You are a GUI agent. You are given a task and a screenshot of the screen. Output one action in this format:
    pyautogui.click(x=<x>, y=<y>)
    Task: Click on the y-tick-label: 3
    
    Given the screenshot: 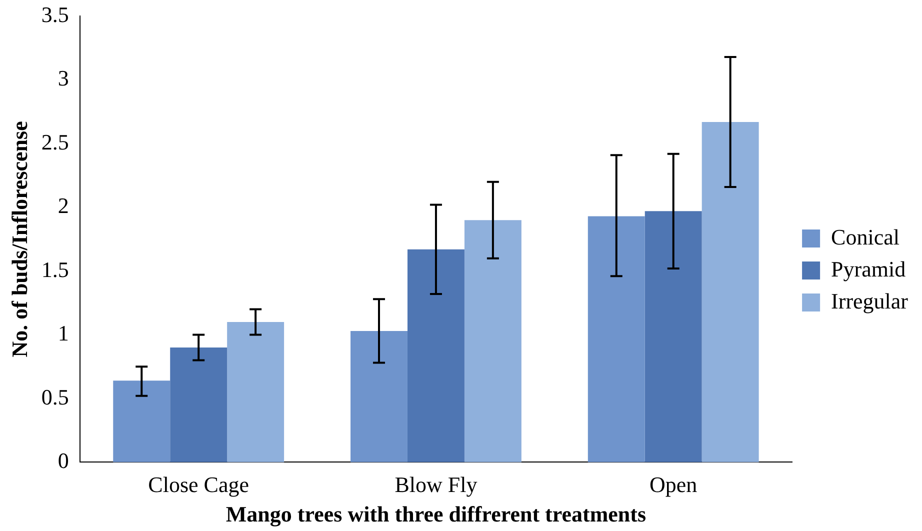 What is the action you would take?
    pyautogui.click(x=63, y=78)
    